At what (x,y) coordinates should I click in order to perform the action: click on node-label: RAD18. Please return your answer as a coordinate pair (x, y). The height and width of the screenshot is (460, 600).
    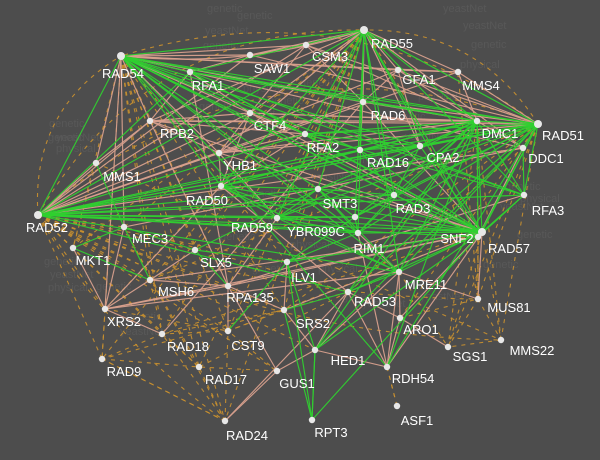
    Looking at the image, I should click on (188, 346).